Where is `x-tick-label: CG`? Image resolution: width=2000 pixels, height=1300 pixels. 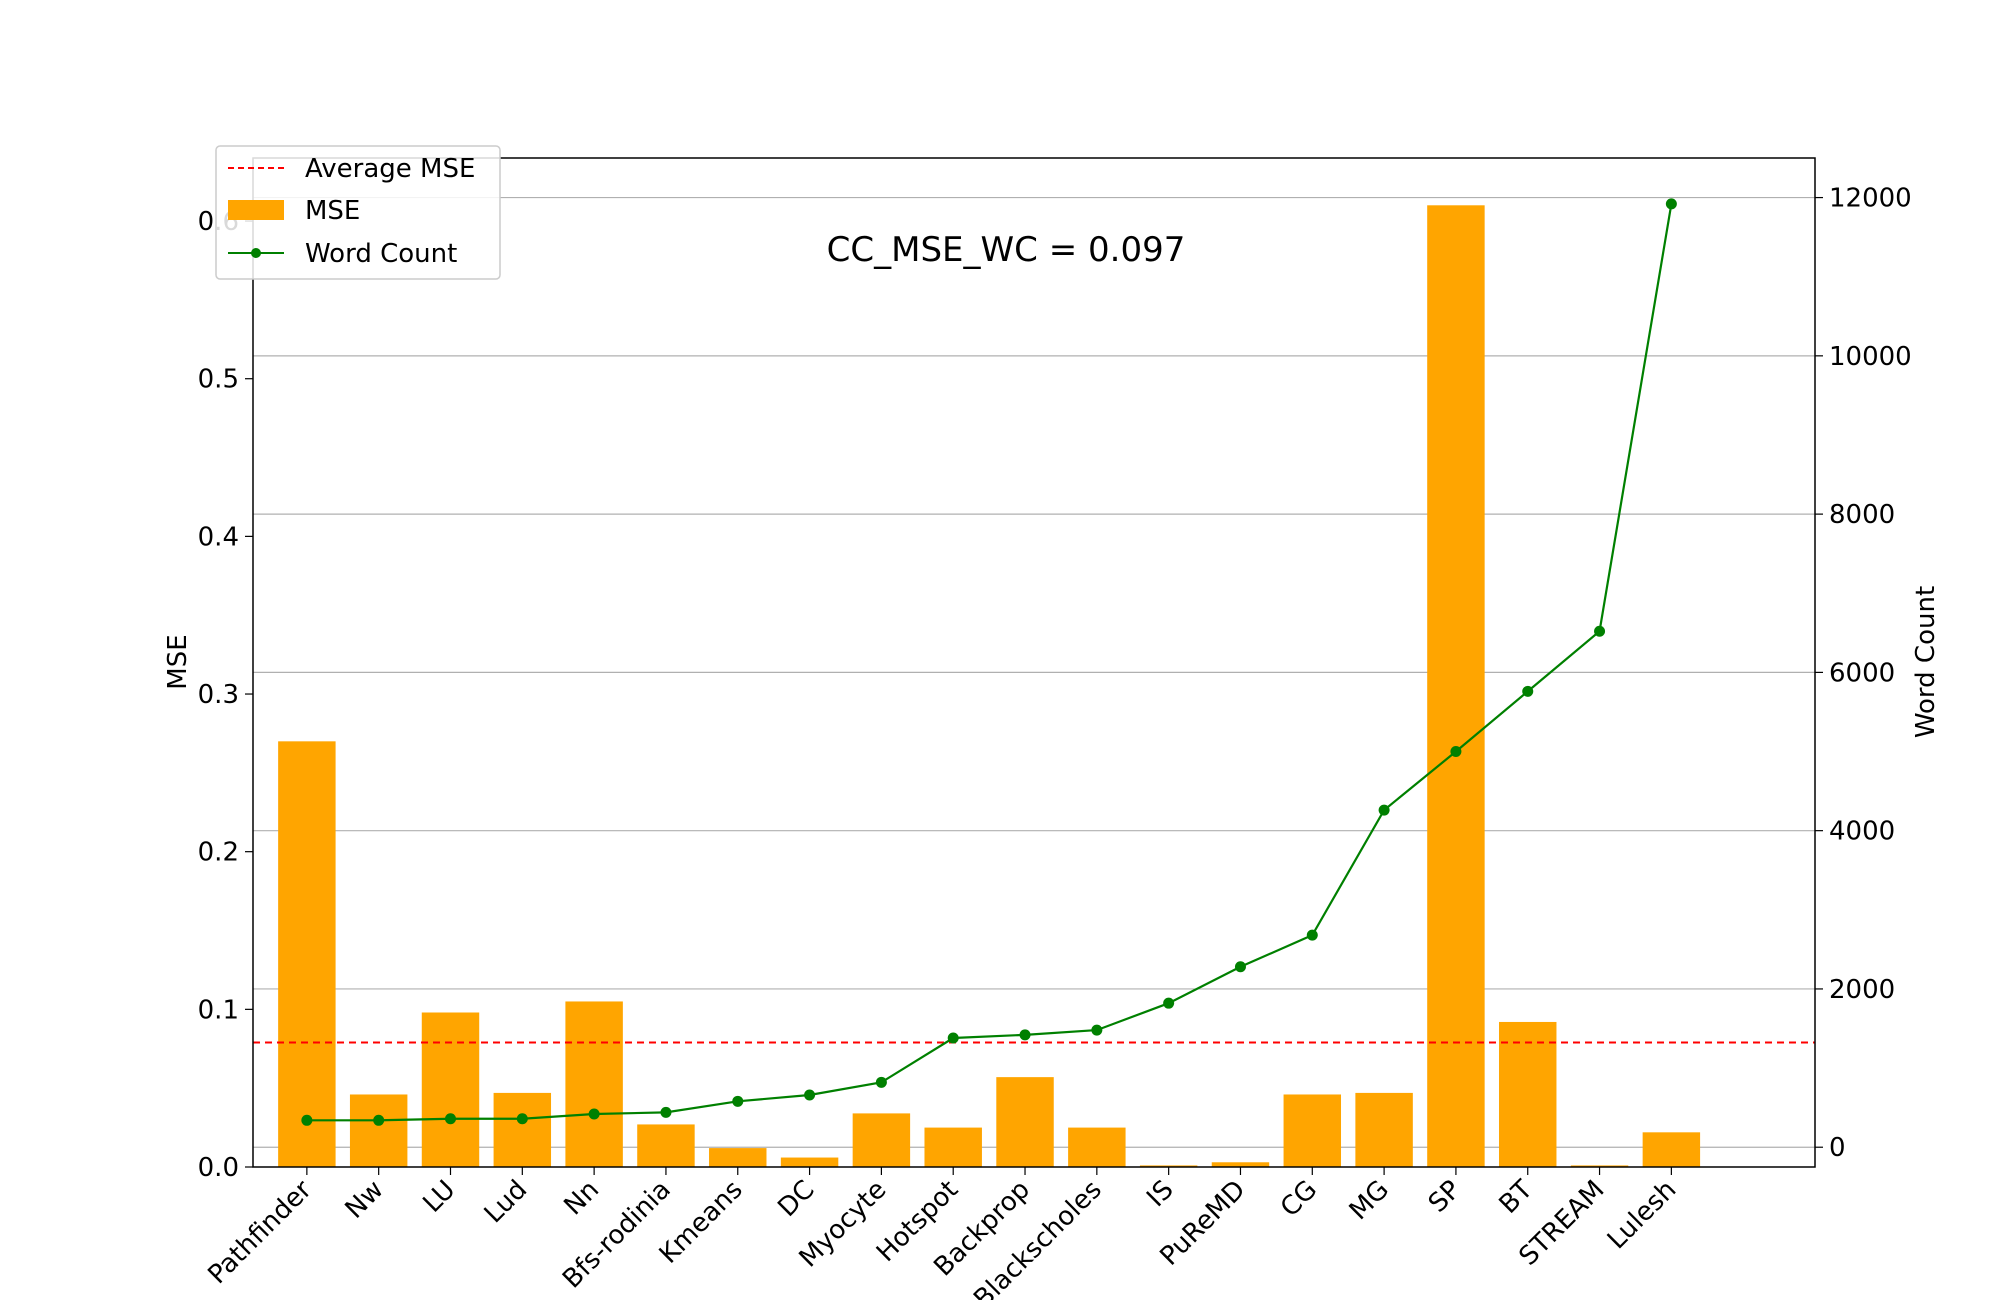 x-tick-label: CG is located at coordinates (1299, 1199).